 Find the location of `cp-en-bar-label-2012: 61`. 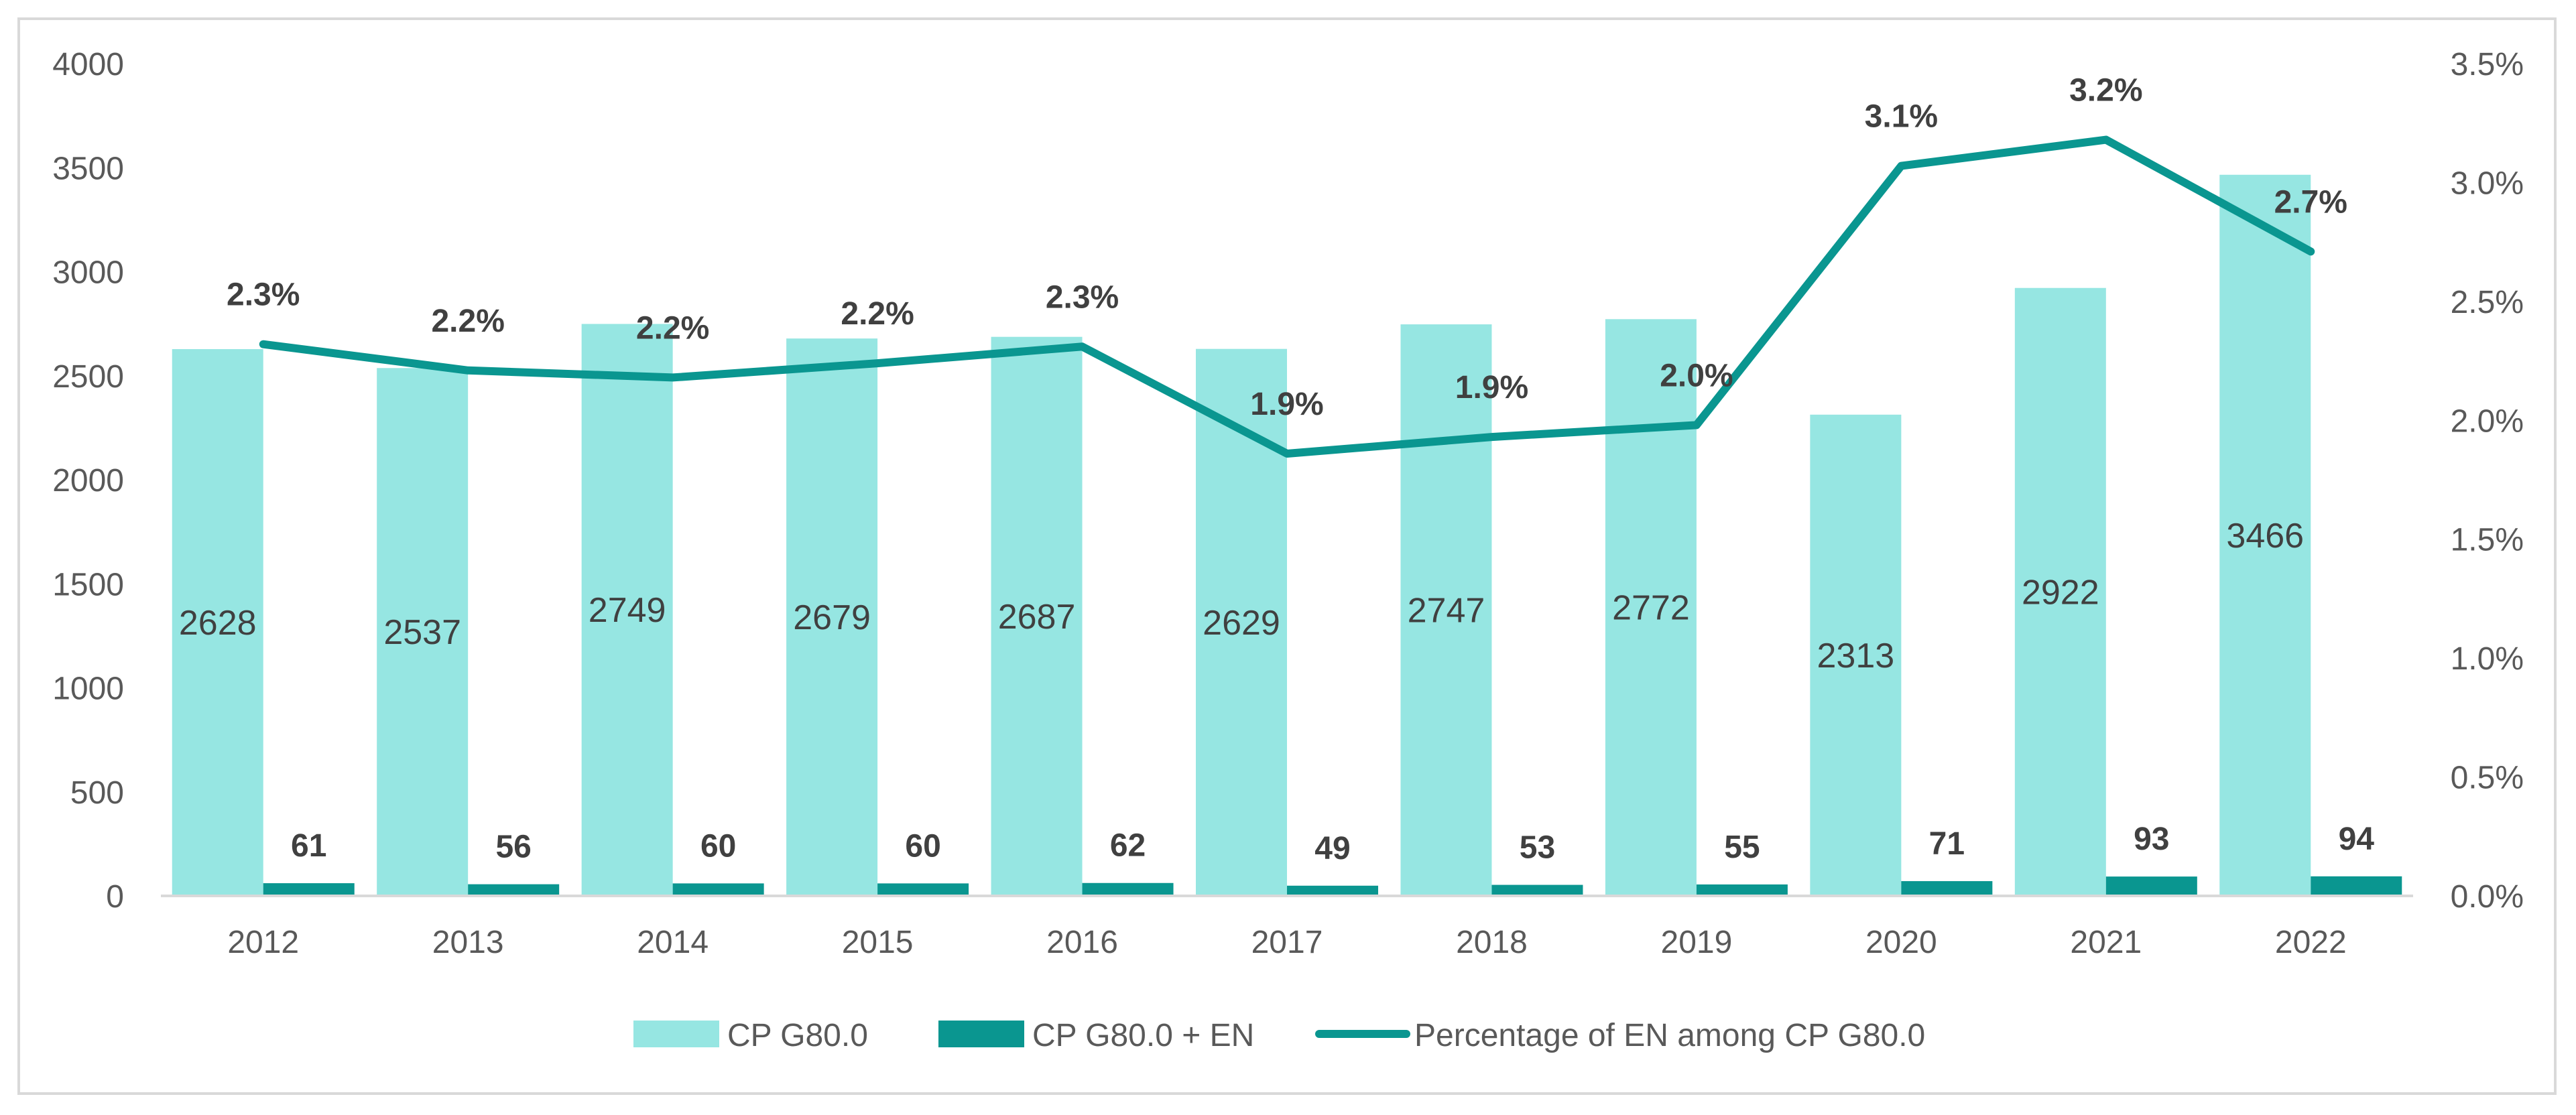

cp-en-bar-label-2012: 61 is located at coordinates (308, 846).